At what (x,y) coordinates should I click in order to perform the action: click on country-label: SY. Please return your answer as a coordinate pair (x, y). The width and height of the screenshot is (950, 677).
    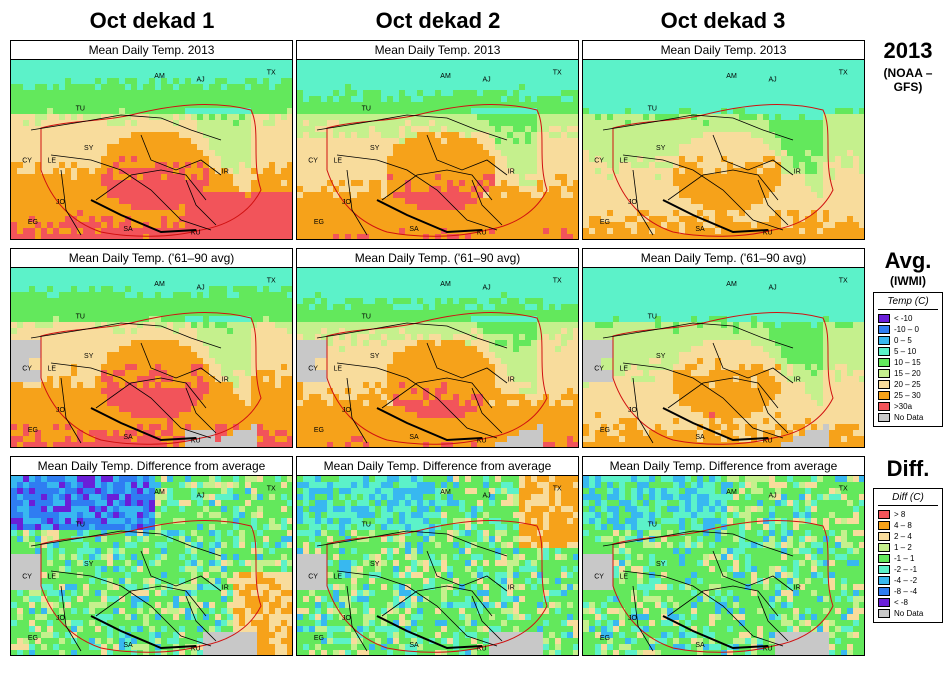
    Looking at the image, I should click on (89, 148).